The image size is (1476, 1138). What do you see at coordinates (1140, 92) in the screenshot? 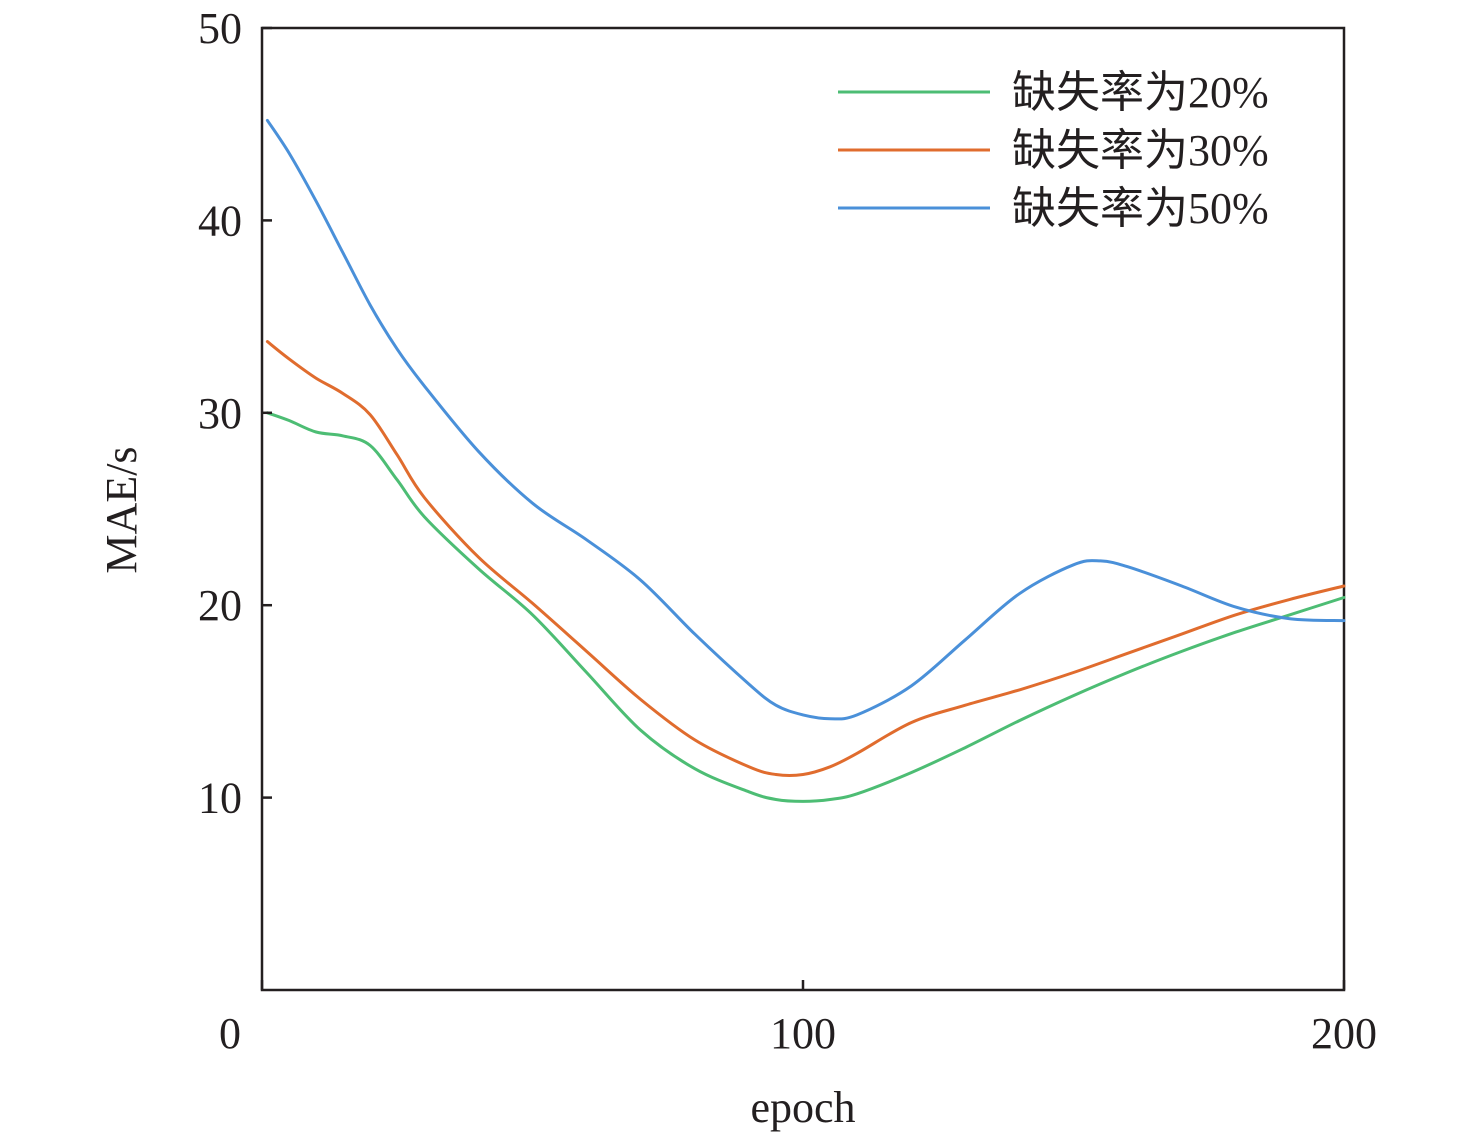
I see `legend-label: 缺失率为20%` at bounding box center [1140, 92].